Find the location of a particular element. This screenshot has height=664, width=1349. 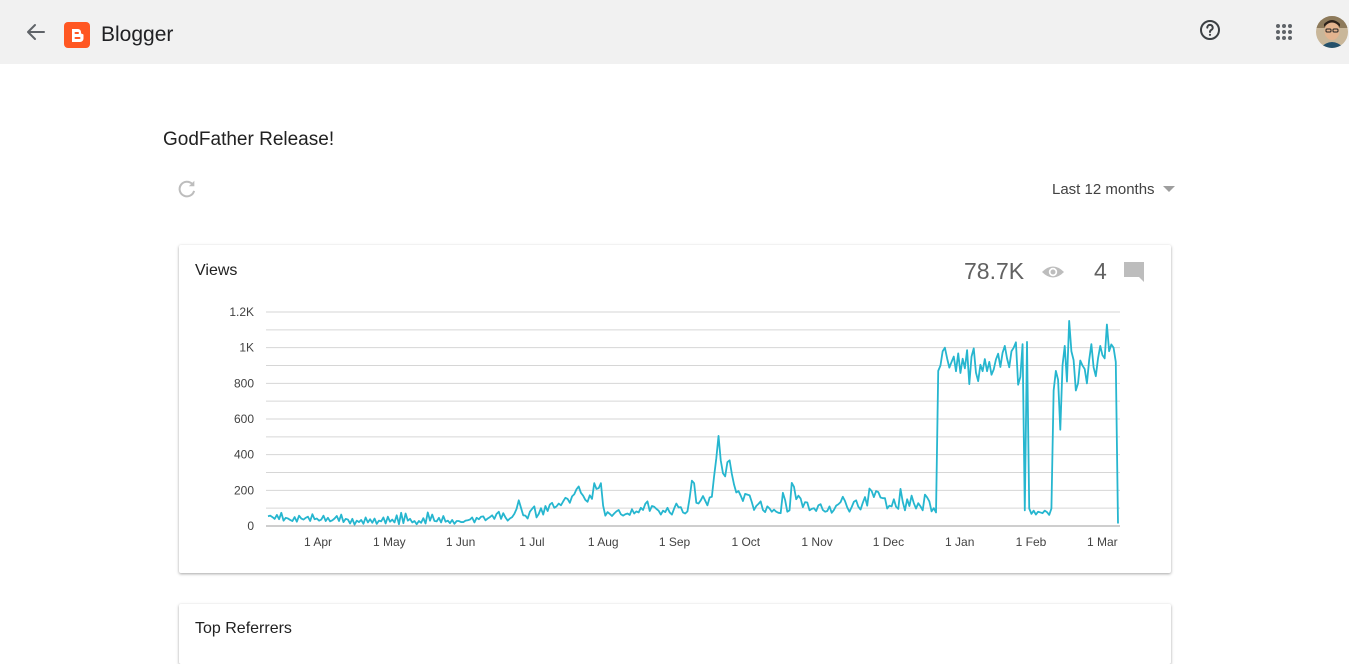

dropdown-caret-icon is located at coordinates (1168, 189).